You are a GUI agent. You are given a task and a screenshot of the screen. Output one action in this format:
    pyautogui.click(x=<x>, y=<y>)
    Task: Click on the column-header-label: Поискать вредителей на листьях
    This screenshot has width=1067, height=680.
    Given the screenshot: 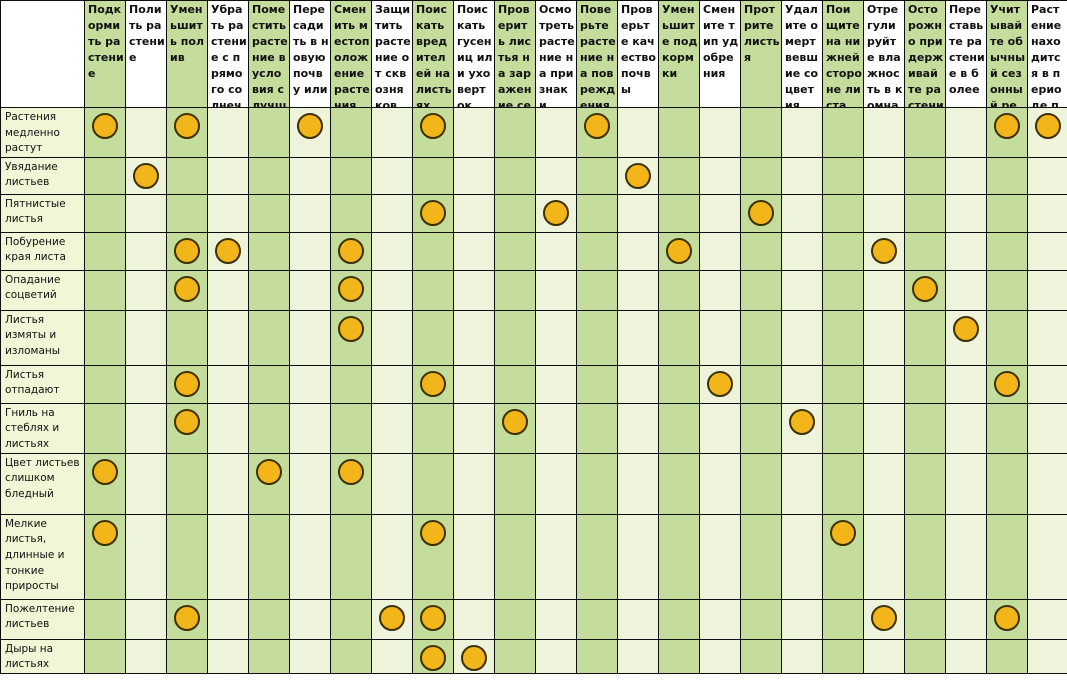 What is the action you would take?
    pyautogui.click(x=434, y=55)
    